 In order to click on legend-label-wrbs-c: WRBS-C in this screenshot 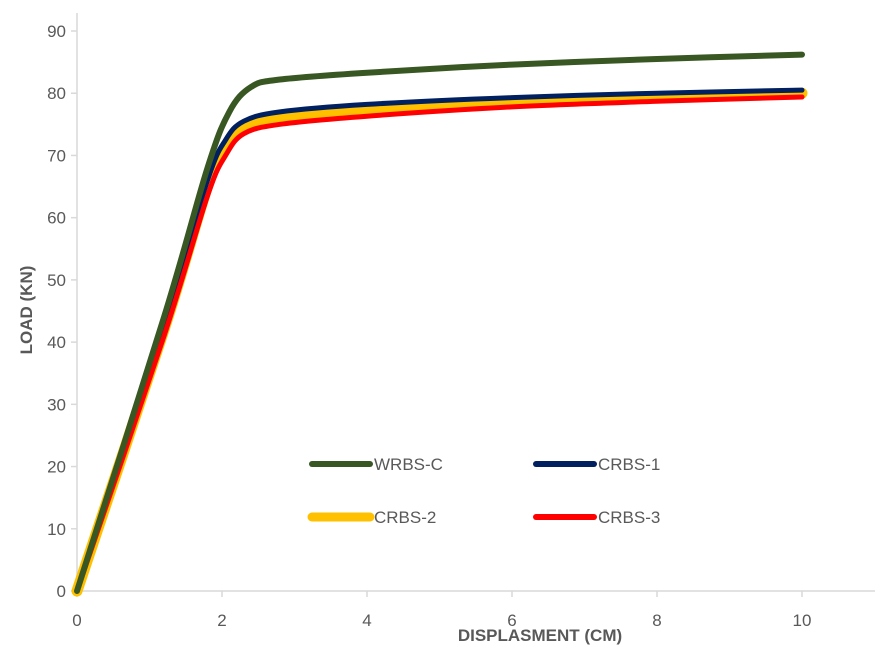, I will do `click(408, 464)`.